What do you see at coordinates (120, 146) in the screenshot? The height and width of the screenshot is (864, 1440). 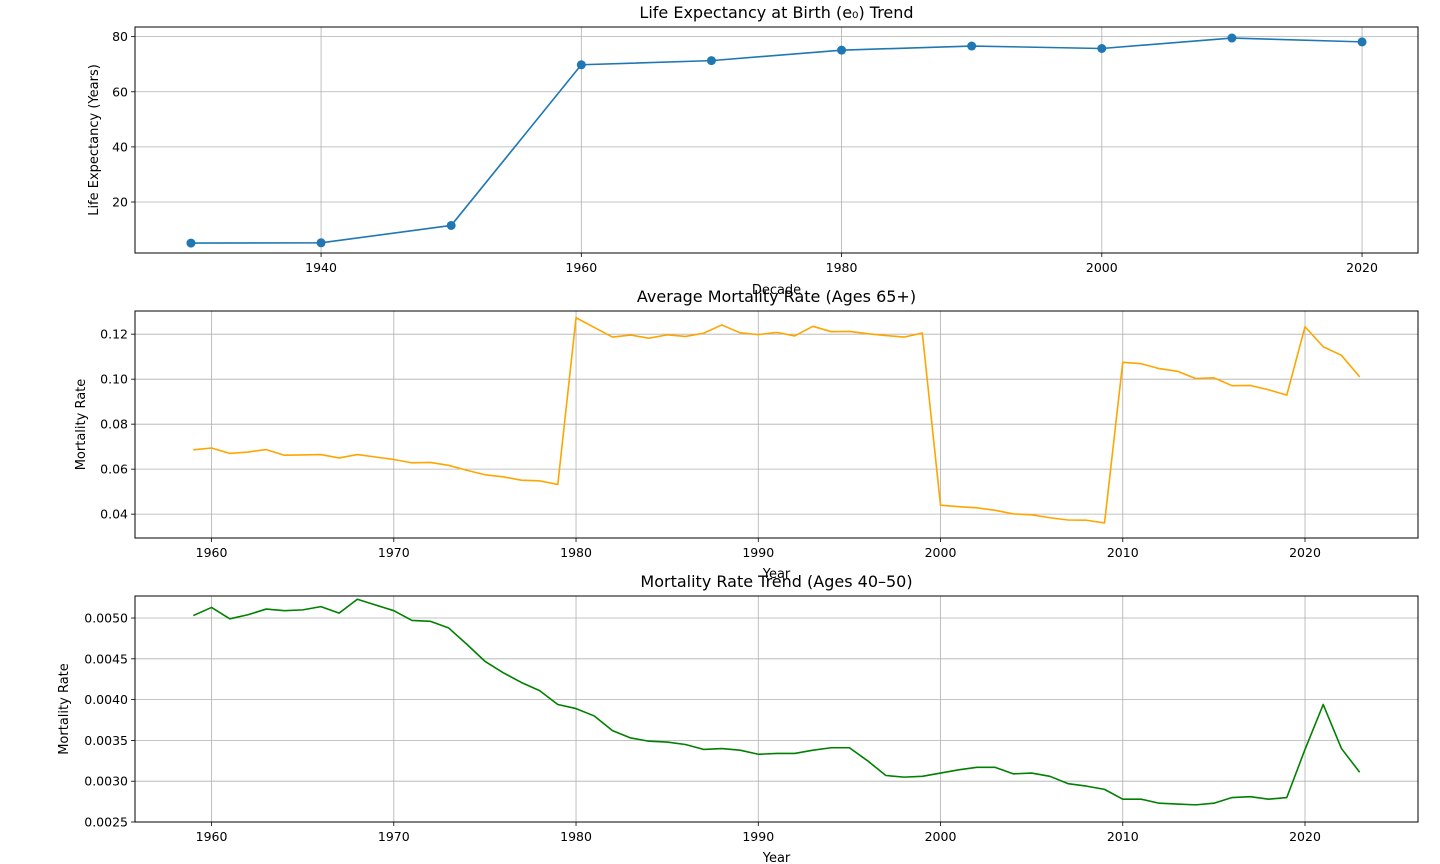 I see `y-tick-label: 40` at bounding box center [120, 146].